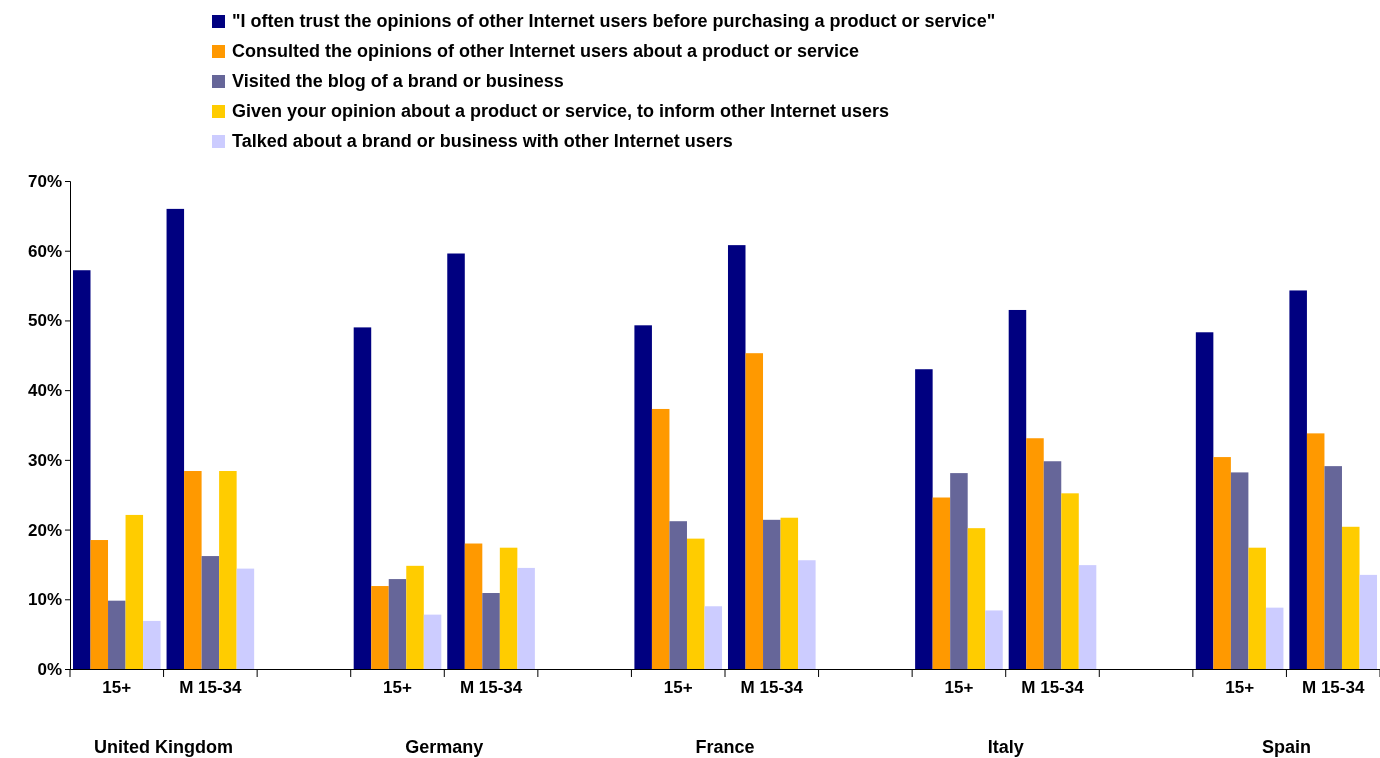 The height and width of the screenshot is (758, 1380). What do you see at coordinates (1286, 747) in the screenshot?
I see `text: Spain` at bounding box center [1286, 747].